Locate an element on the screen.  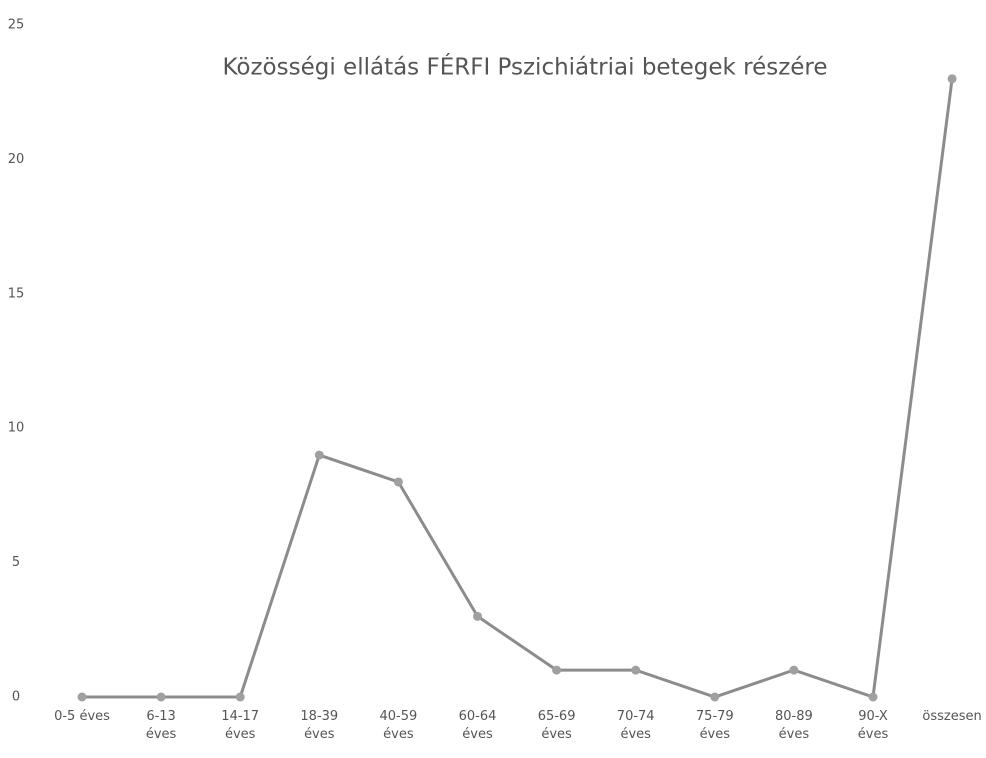
x-tick-label: 0-5 éves is located at coordinates (82, 716).